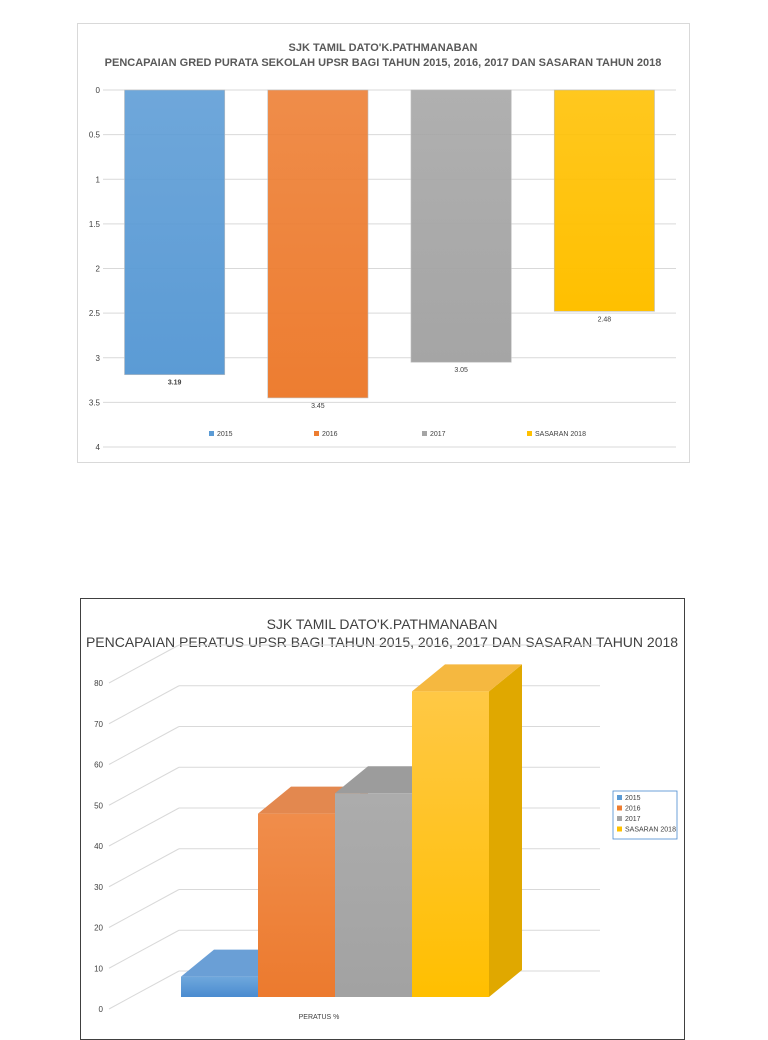 Image resolution: width=768 pixels, height=1040 pixels. Describe the element at coordinates (95, 313) in the screenshot. I see `chart1-y-tick-label: 2.5` at that location.